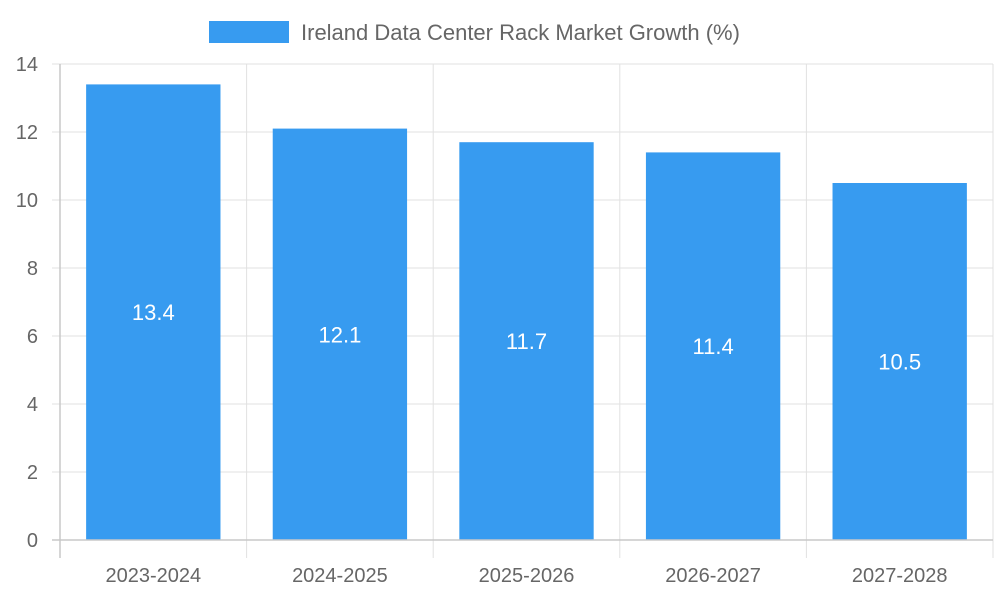 This screenshot has width=1000, height=600. Describe the element at coordinates (27, 65) in the screenshot. I see `y-tick-label: 14` at that location.